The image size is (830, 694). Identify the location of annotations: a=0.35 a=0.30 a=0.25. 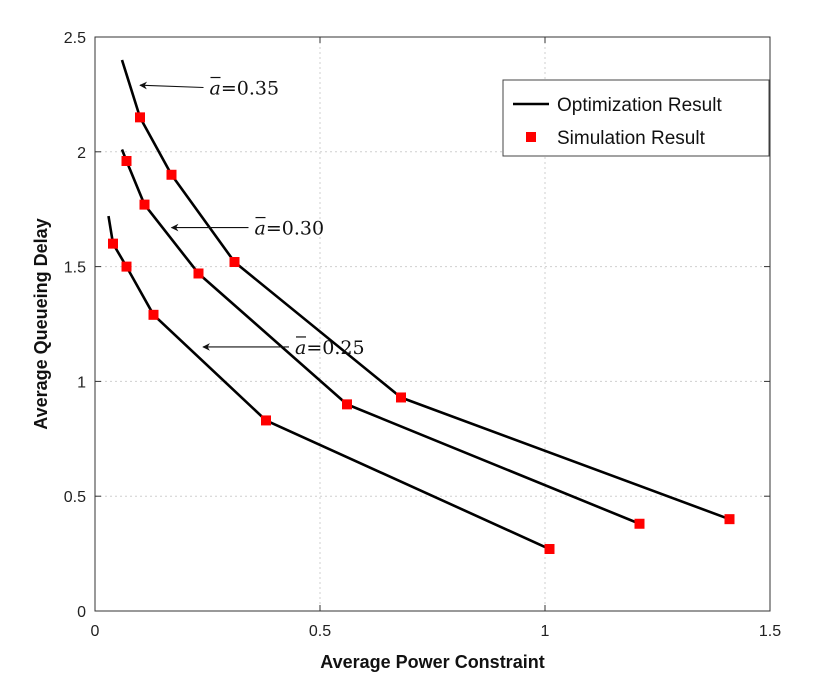
(252, 217).